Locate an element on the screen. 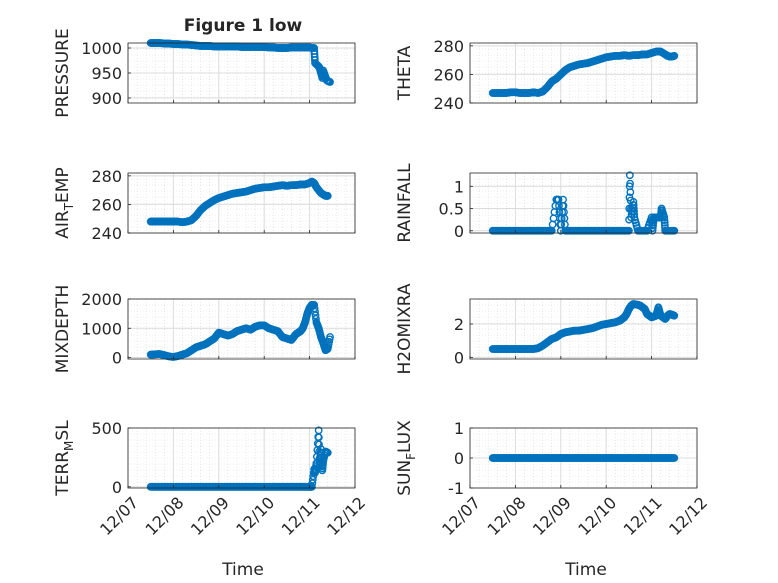  y-axis-label: PRESSURE is located at coordinates (63, 72).